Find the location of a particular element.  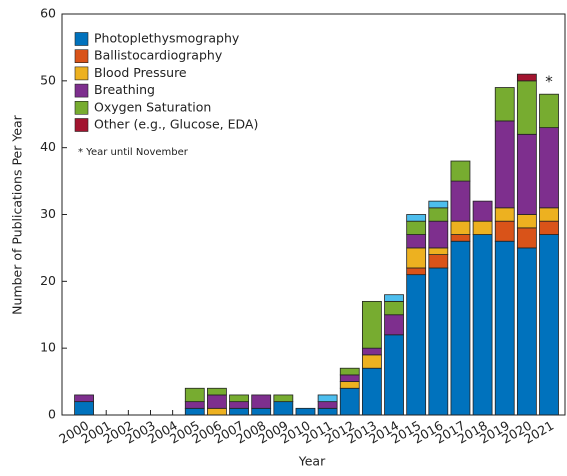

y-tick-label: 10 is located at coordinates (48, 347).